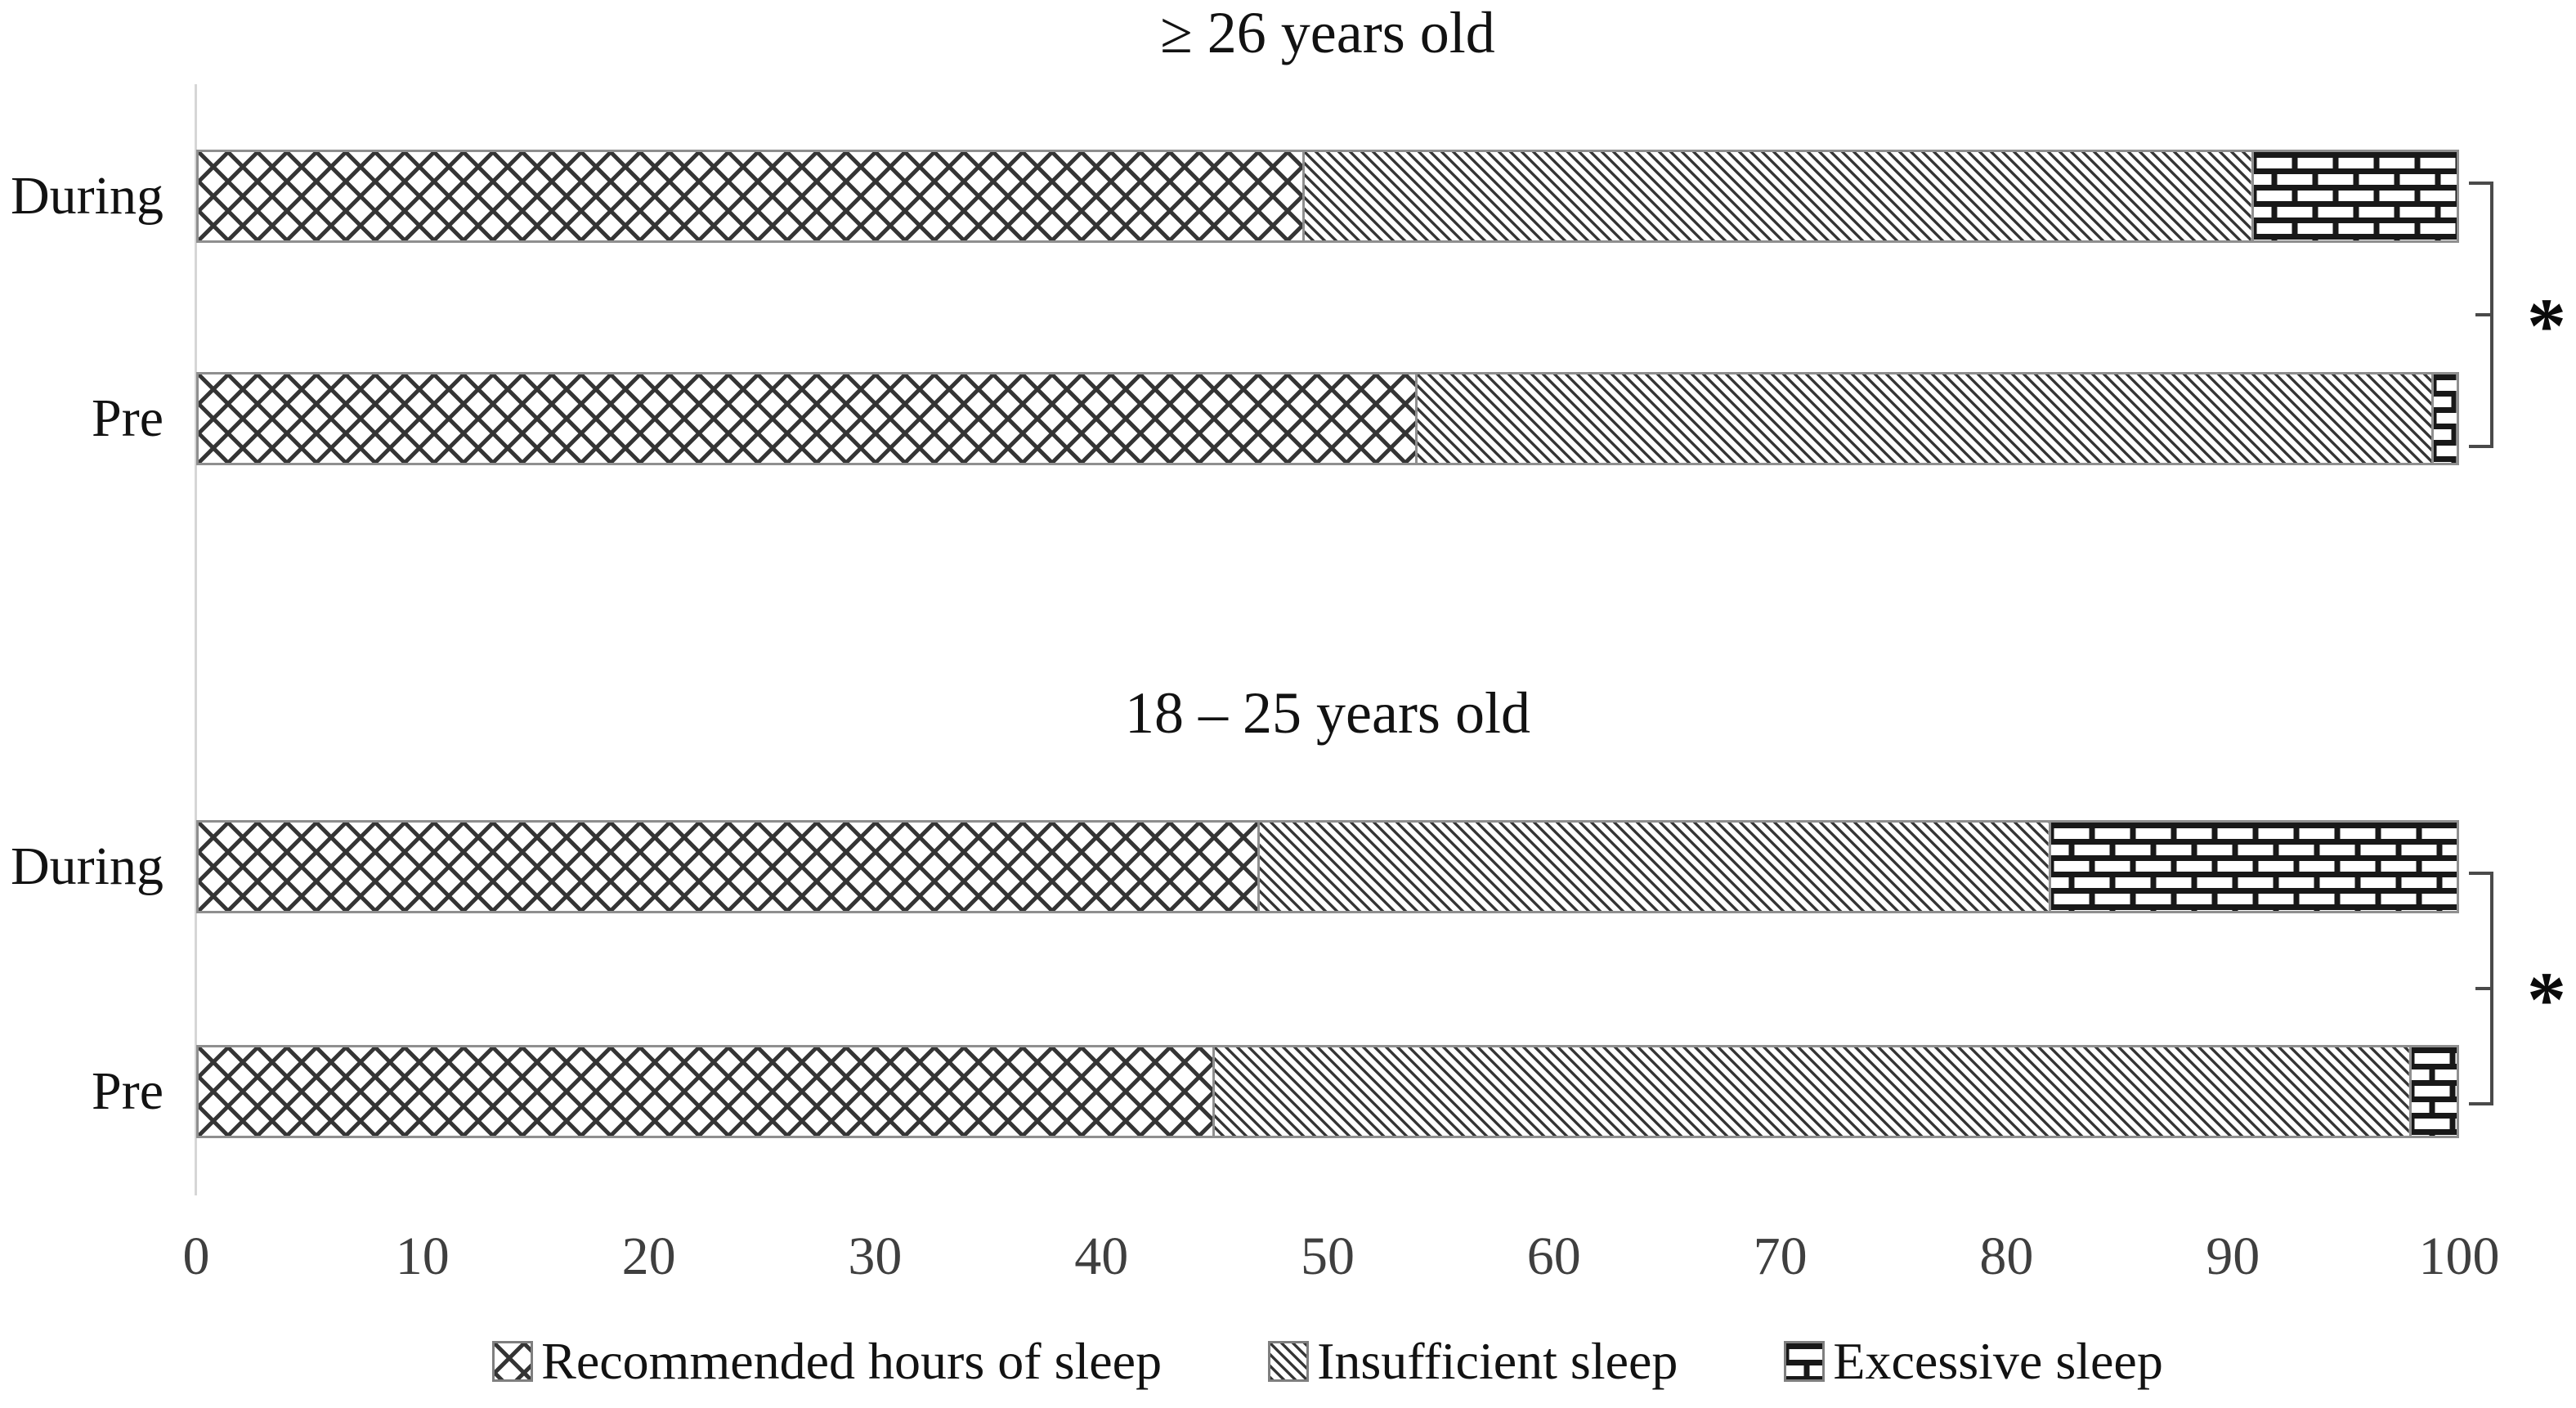 The image size is (2576, 1408). What do you see at coordinates (1101, 1256) in the screenshot?
I see `x-axis-tick-label: 40` at bounding box center [1101, 1256].